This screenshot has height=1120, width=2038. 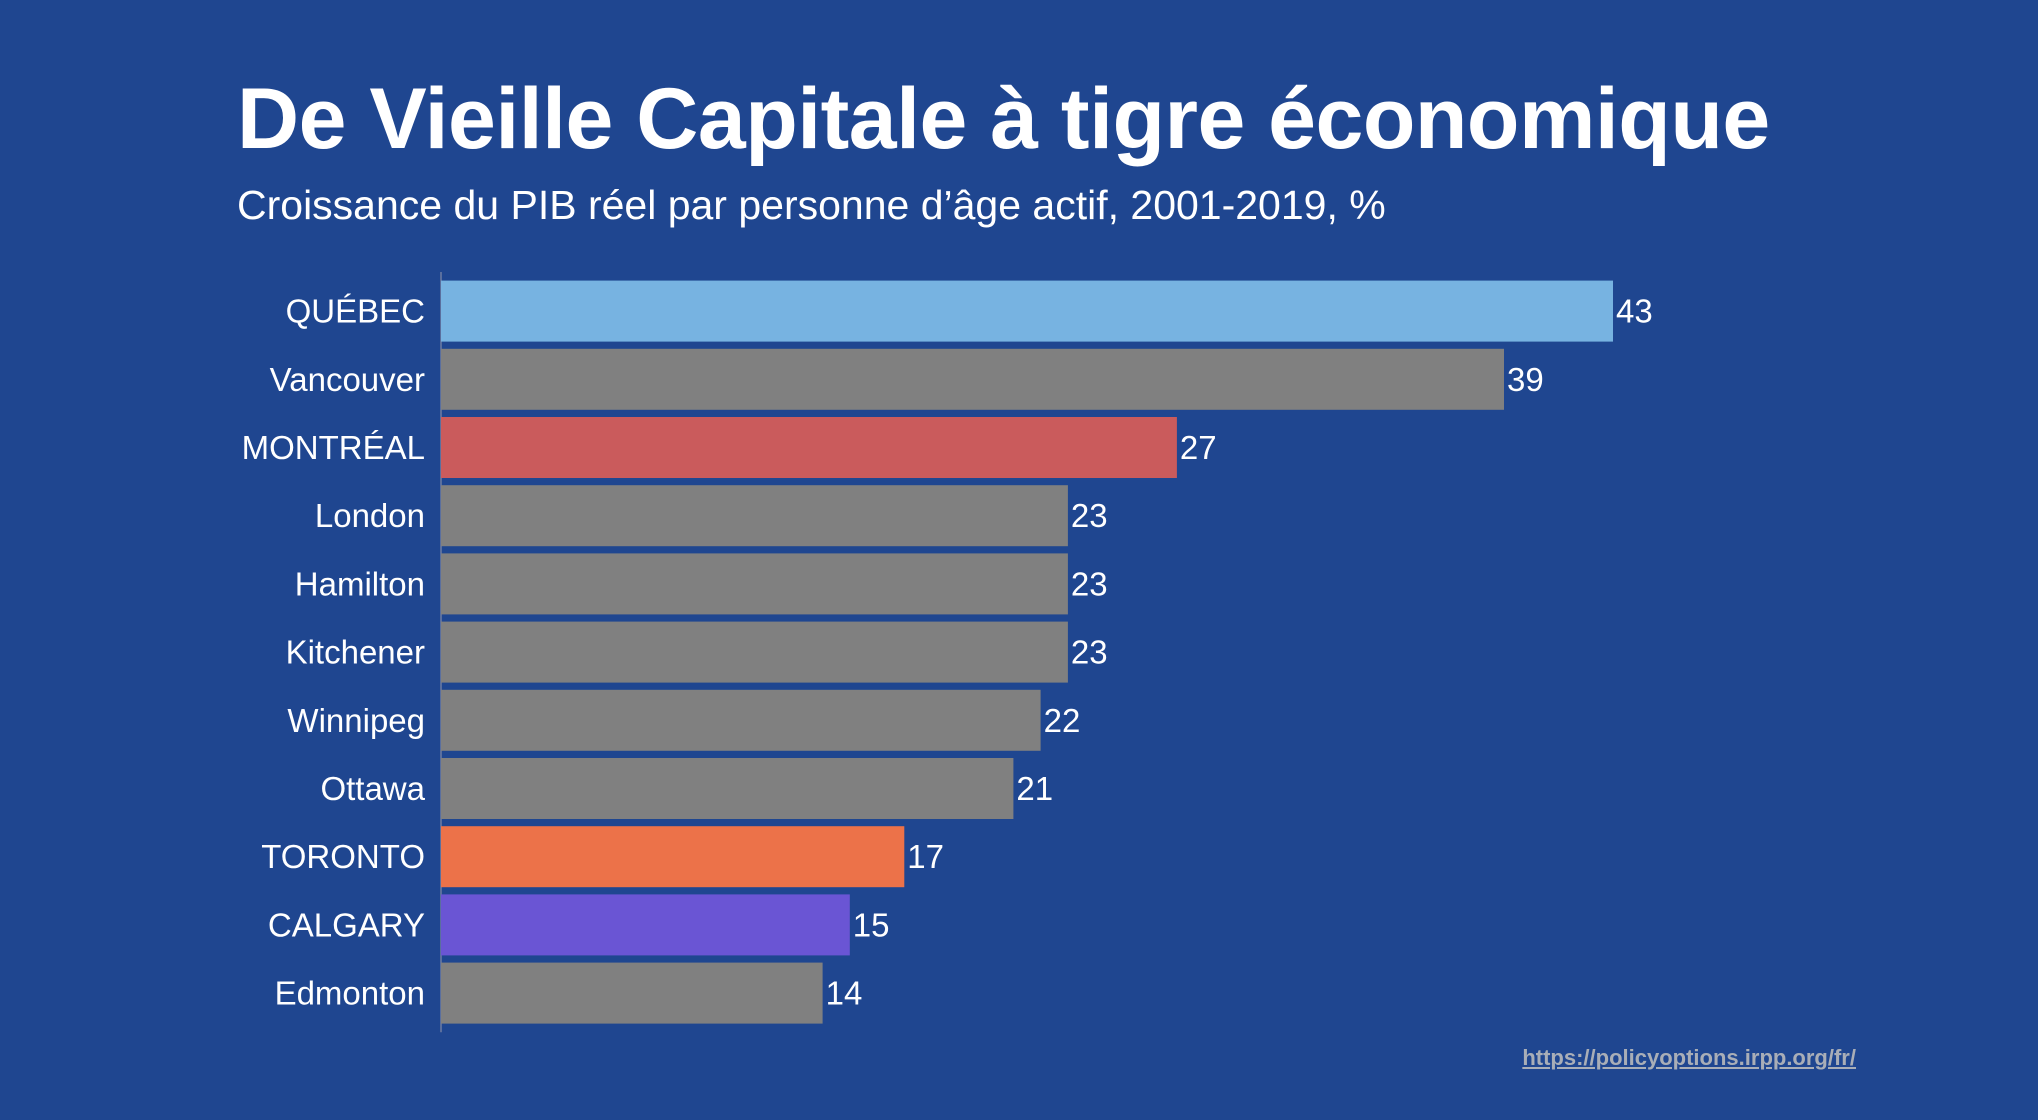 I want to click on category-label-9: CALGARY, so click(x=346, y=924).